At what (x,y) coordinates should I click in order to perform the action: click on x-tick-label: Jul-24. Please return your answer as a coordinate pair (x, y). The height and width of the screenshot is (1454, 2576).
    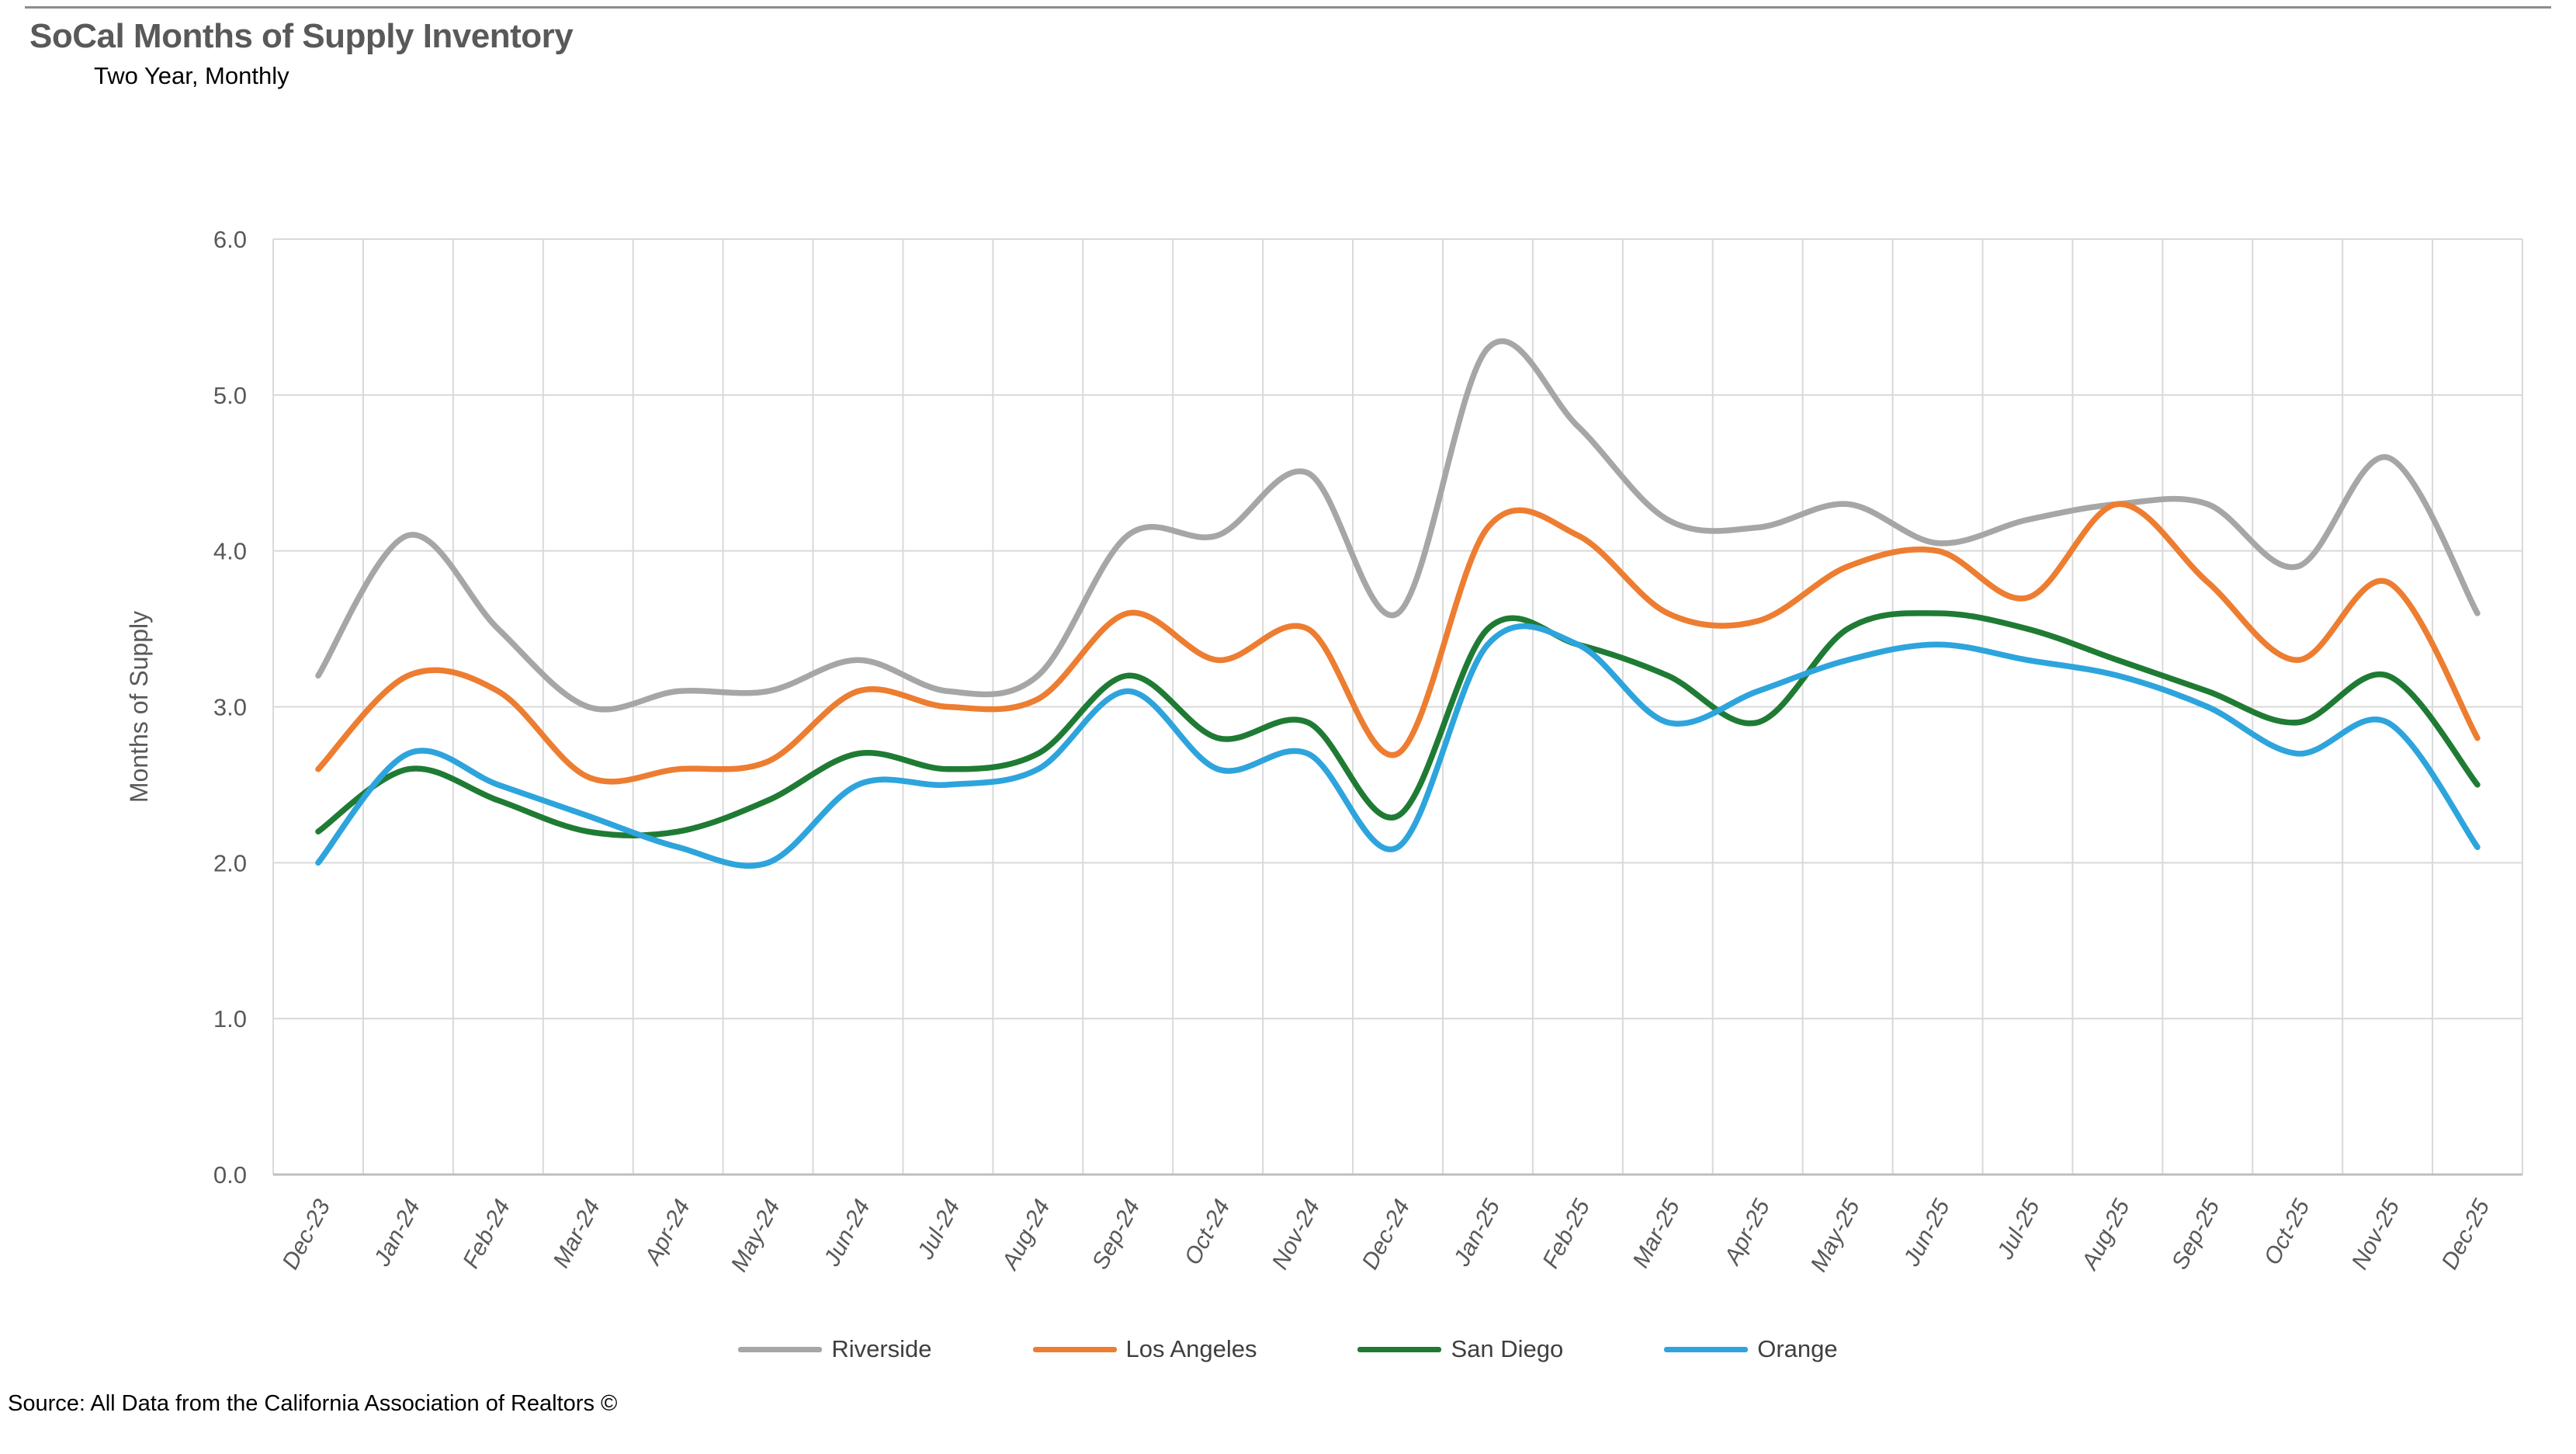
    Looking at the image, I should click on (939, 1230).